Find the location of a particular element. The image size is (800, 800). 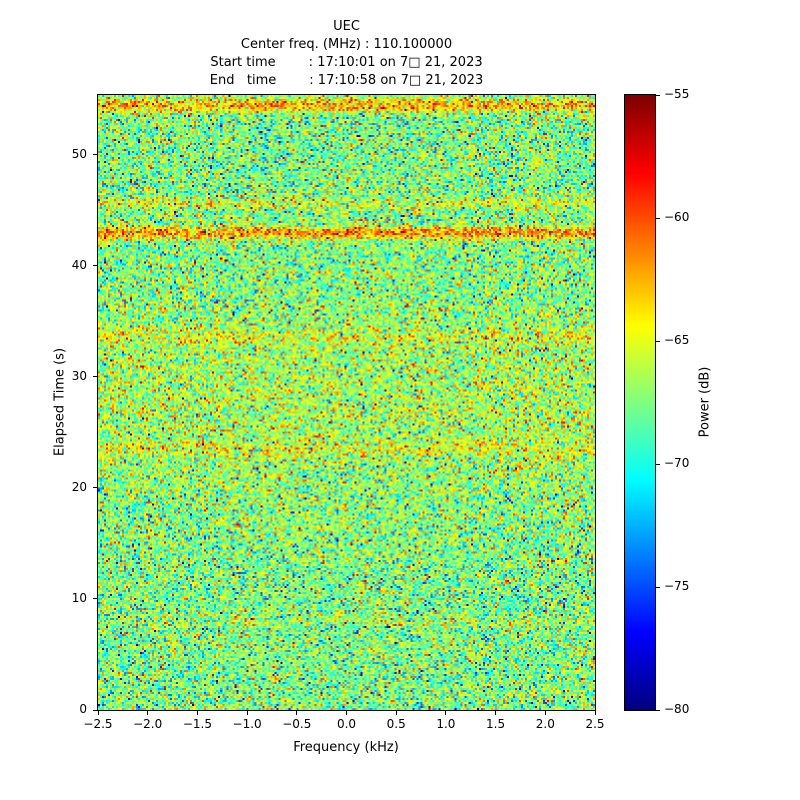

y-tick-label: 0 is located at coordinates (83, 709).